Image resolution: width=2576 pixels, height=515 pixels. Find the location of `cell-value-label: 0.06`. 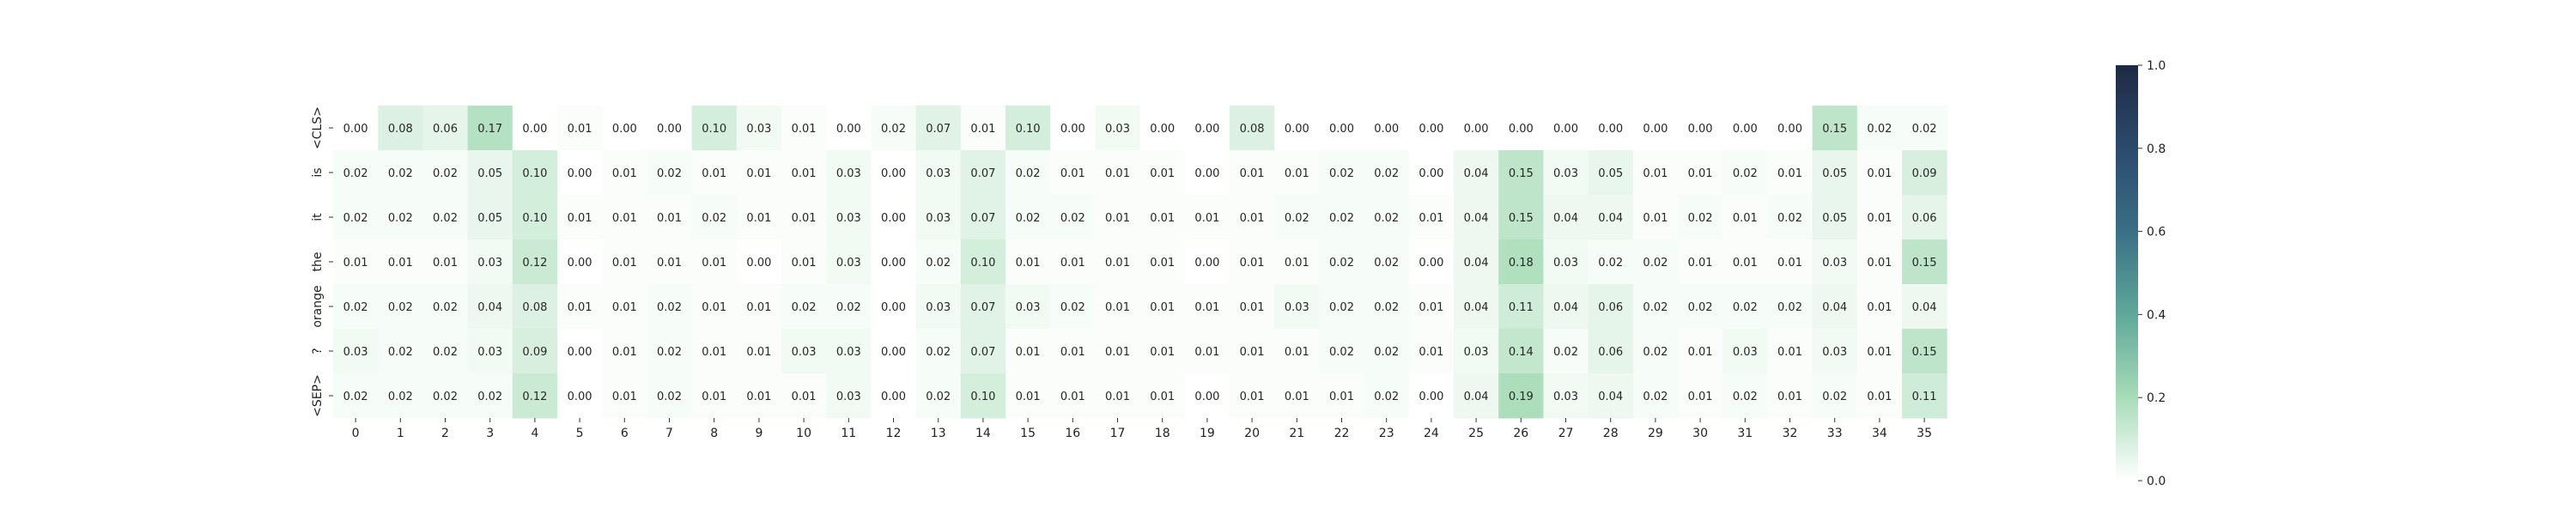

cell-value-label: 0.06 is located at coordinates (1610, 352).